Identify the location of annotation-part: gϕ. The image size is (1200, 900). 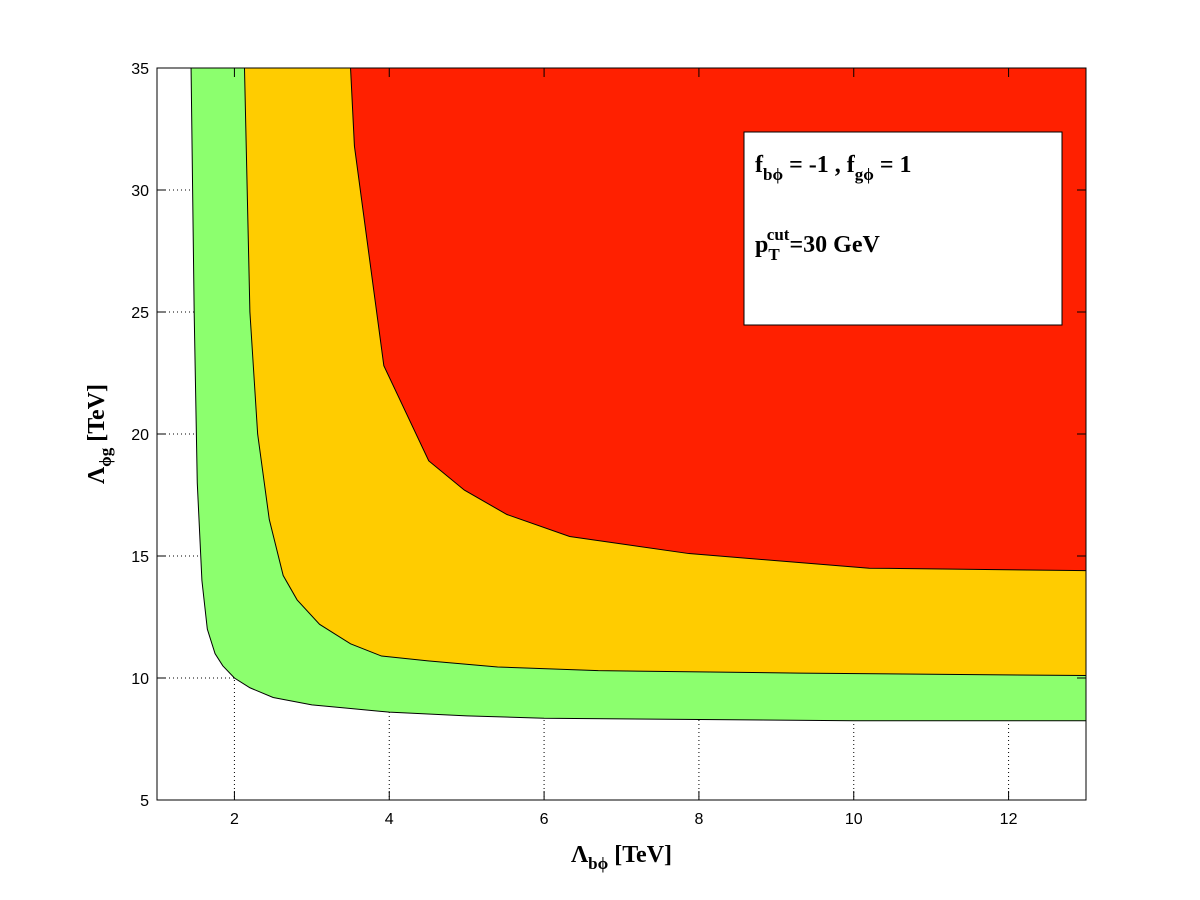
(864, 174).